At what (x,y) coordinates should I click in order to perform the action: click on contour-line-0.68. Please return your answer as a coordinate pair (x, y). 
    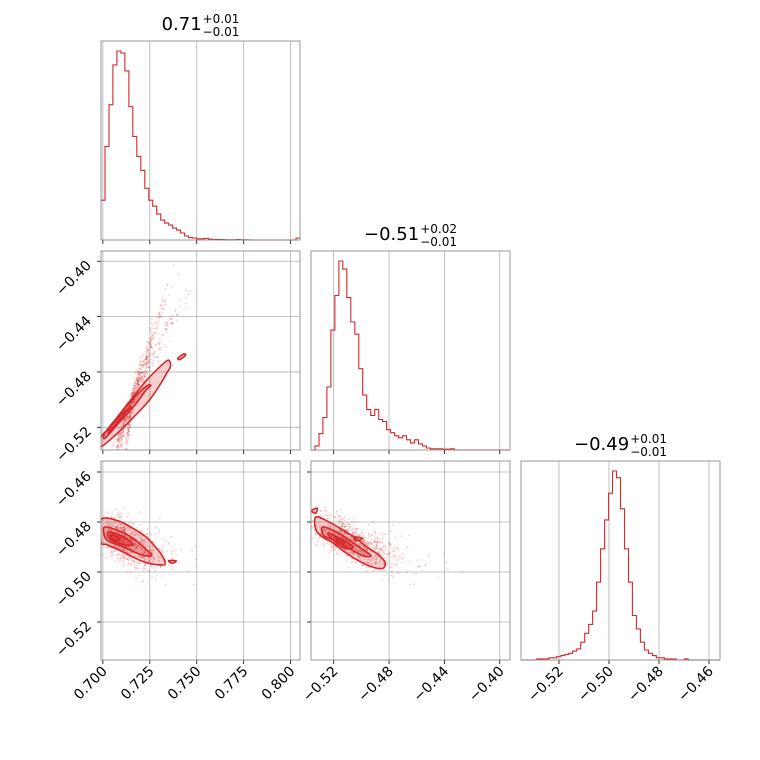
    Looking at the image, I should click on (346, 542).